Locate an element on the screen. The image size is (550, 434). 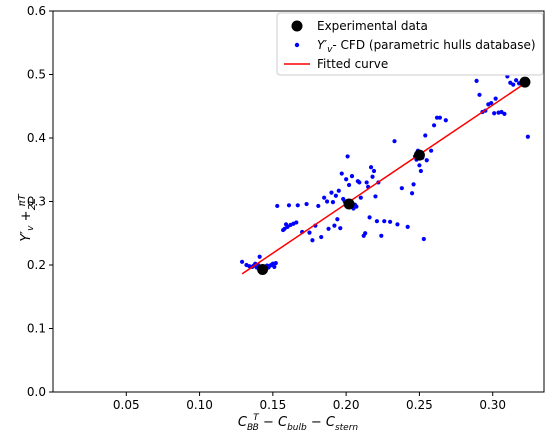
svg-text: Y′v + πT2L is located at coordinates (27, 217).